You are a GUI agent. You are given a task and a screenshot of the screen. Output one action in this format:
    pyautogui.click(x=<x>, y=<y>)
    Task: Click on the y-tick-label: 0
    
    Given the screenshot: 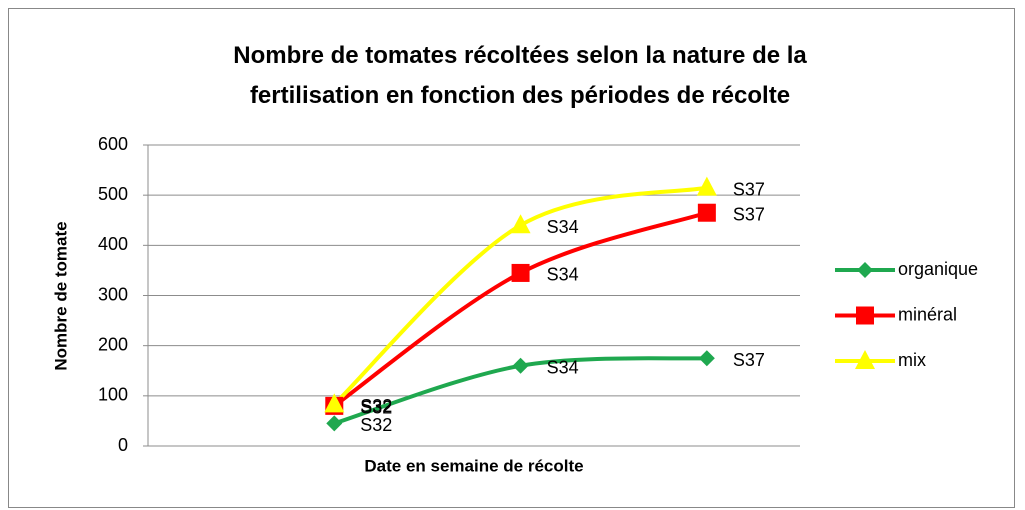 What is the action you would take?
    pyautogui.click(x=123, y=445)
    